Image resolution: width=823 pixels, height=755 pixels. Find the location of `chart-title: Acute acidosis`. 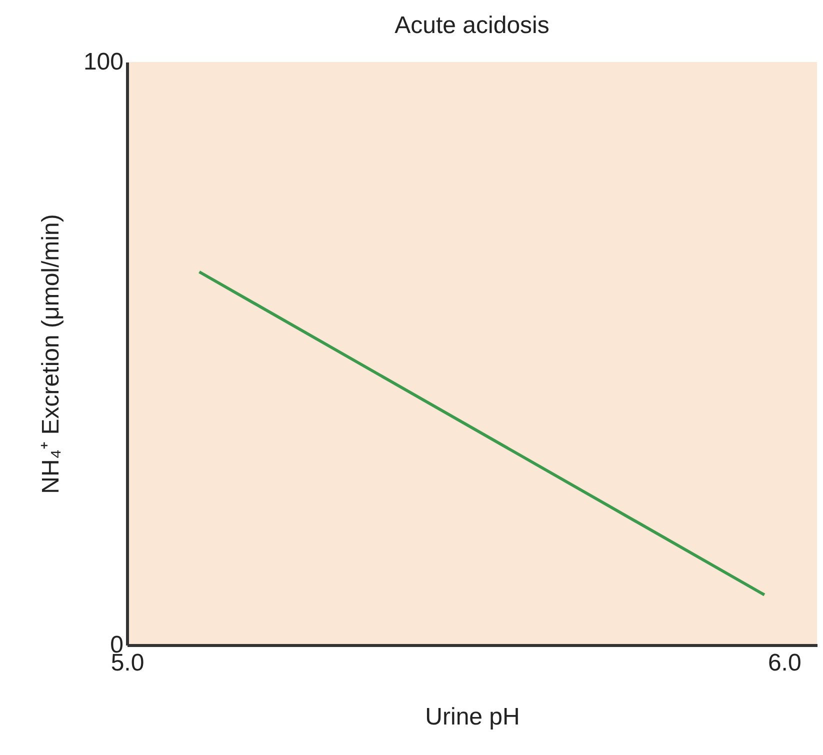

chart-title: Acute acidosis is located at coordinates (472, 25).